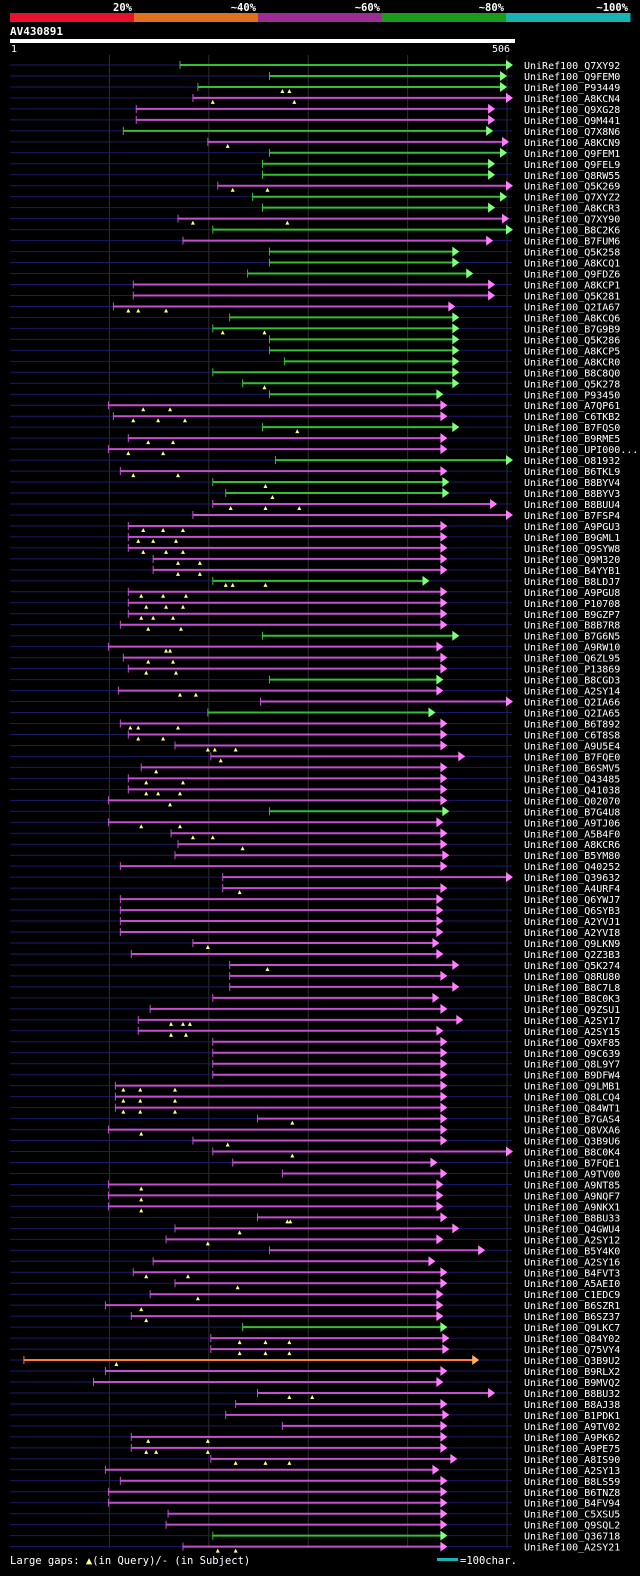 The width and height of the screenshot is (640, 1576). I want to click on hit-row: UniRef100_C1EDC9, so click(315, 1295).